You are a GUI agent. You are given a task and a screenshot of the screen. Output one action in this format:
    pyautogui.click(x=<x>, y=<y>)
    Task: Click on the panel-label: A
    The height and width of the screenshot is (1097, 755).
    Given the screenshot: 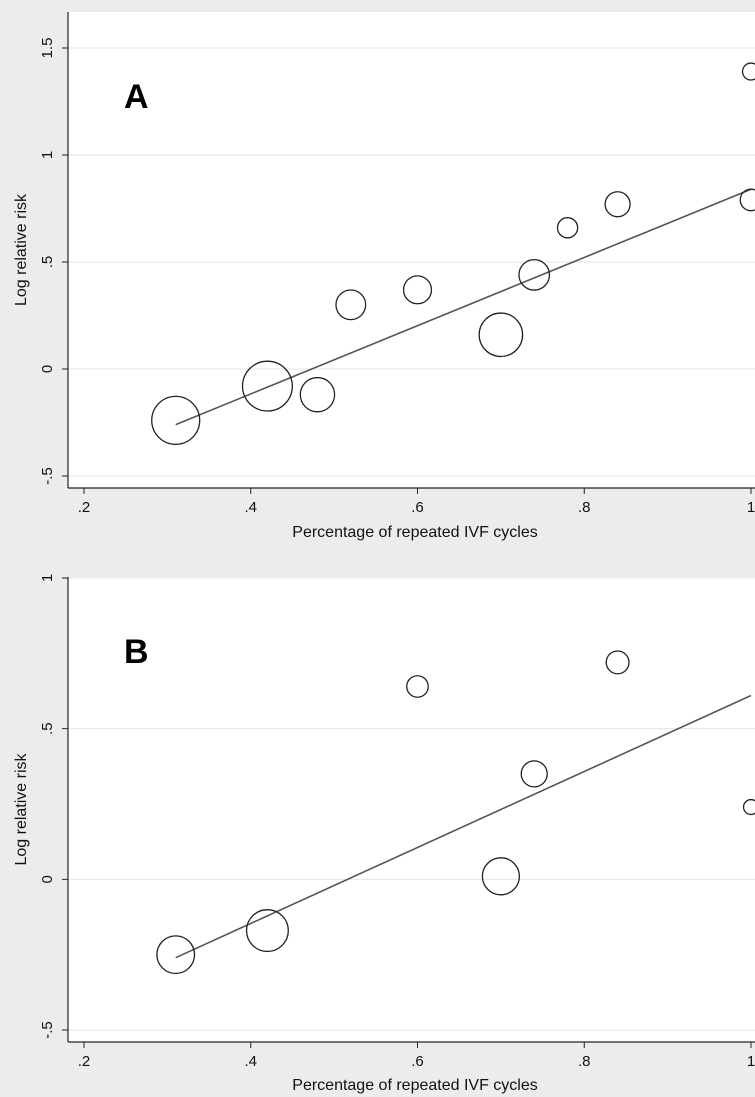 What is the action you would take?
    pyautogui.click(x=136, y=97)
    